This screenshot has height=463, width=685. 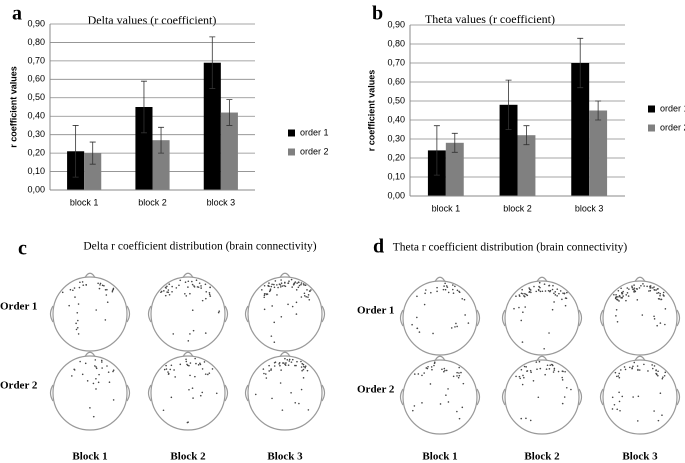 I want to click on head-ear, so click(x=542, y=397).